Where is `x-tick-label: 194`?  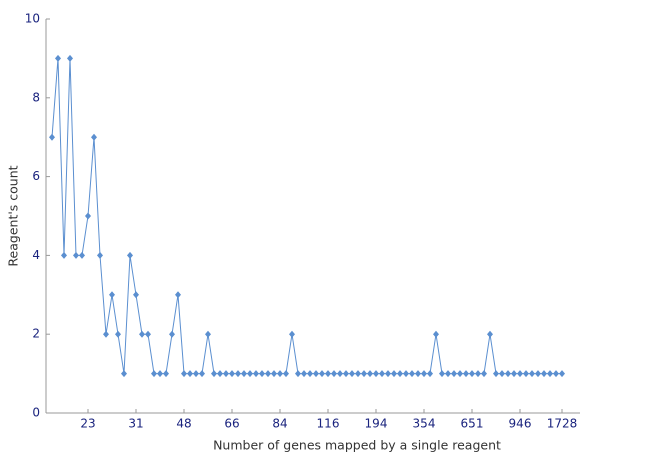 x-tick-label: 194 is located at coordinates (376, 424).